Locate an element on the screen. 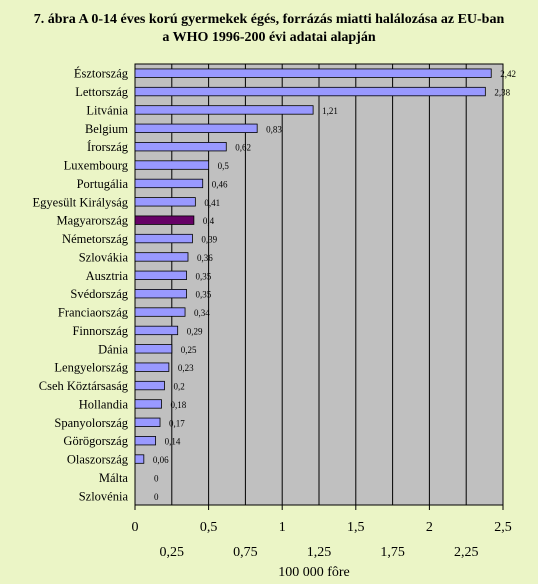  value-label: 0,06 is located at coordinates (161, 460).